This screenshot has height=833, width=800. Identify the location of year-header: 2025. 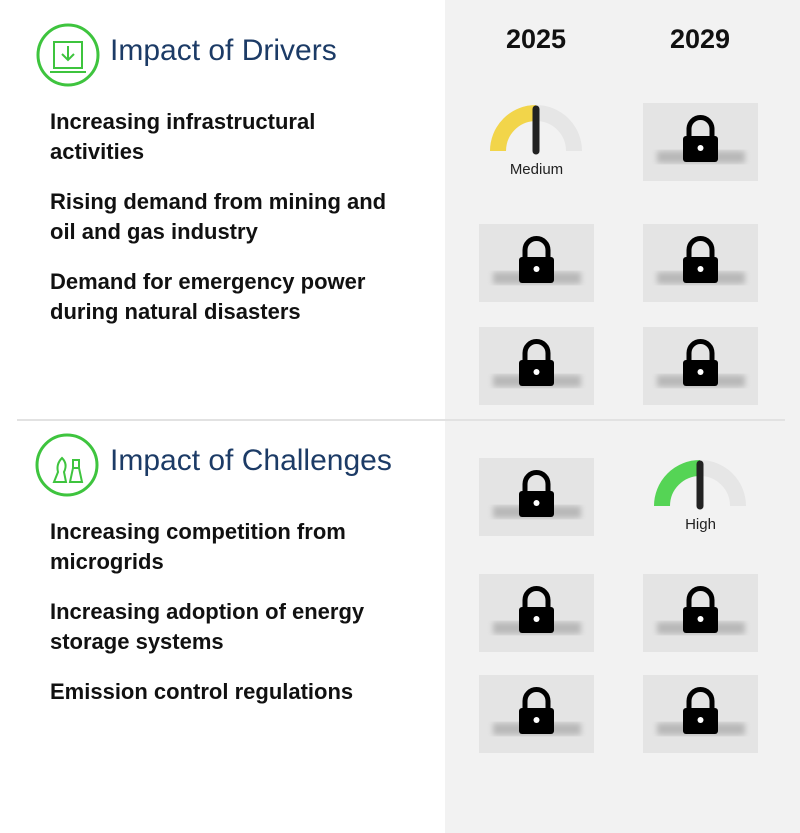
(536, 39).